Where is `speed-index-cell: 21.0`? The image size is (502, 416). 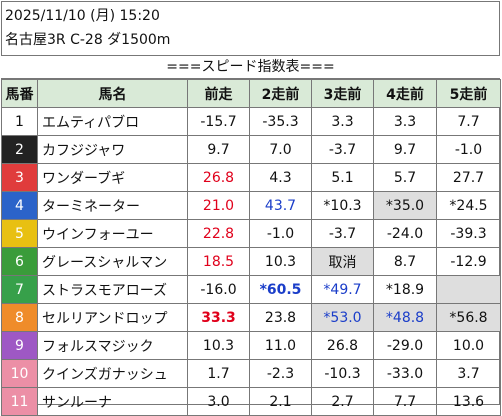
speed-index-cell: 21.0 is located at coordinates (218, 205).